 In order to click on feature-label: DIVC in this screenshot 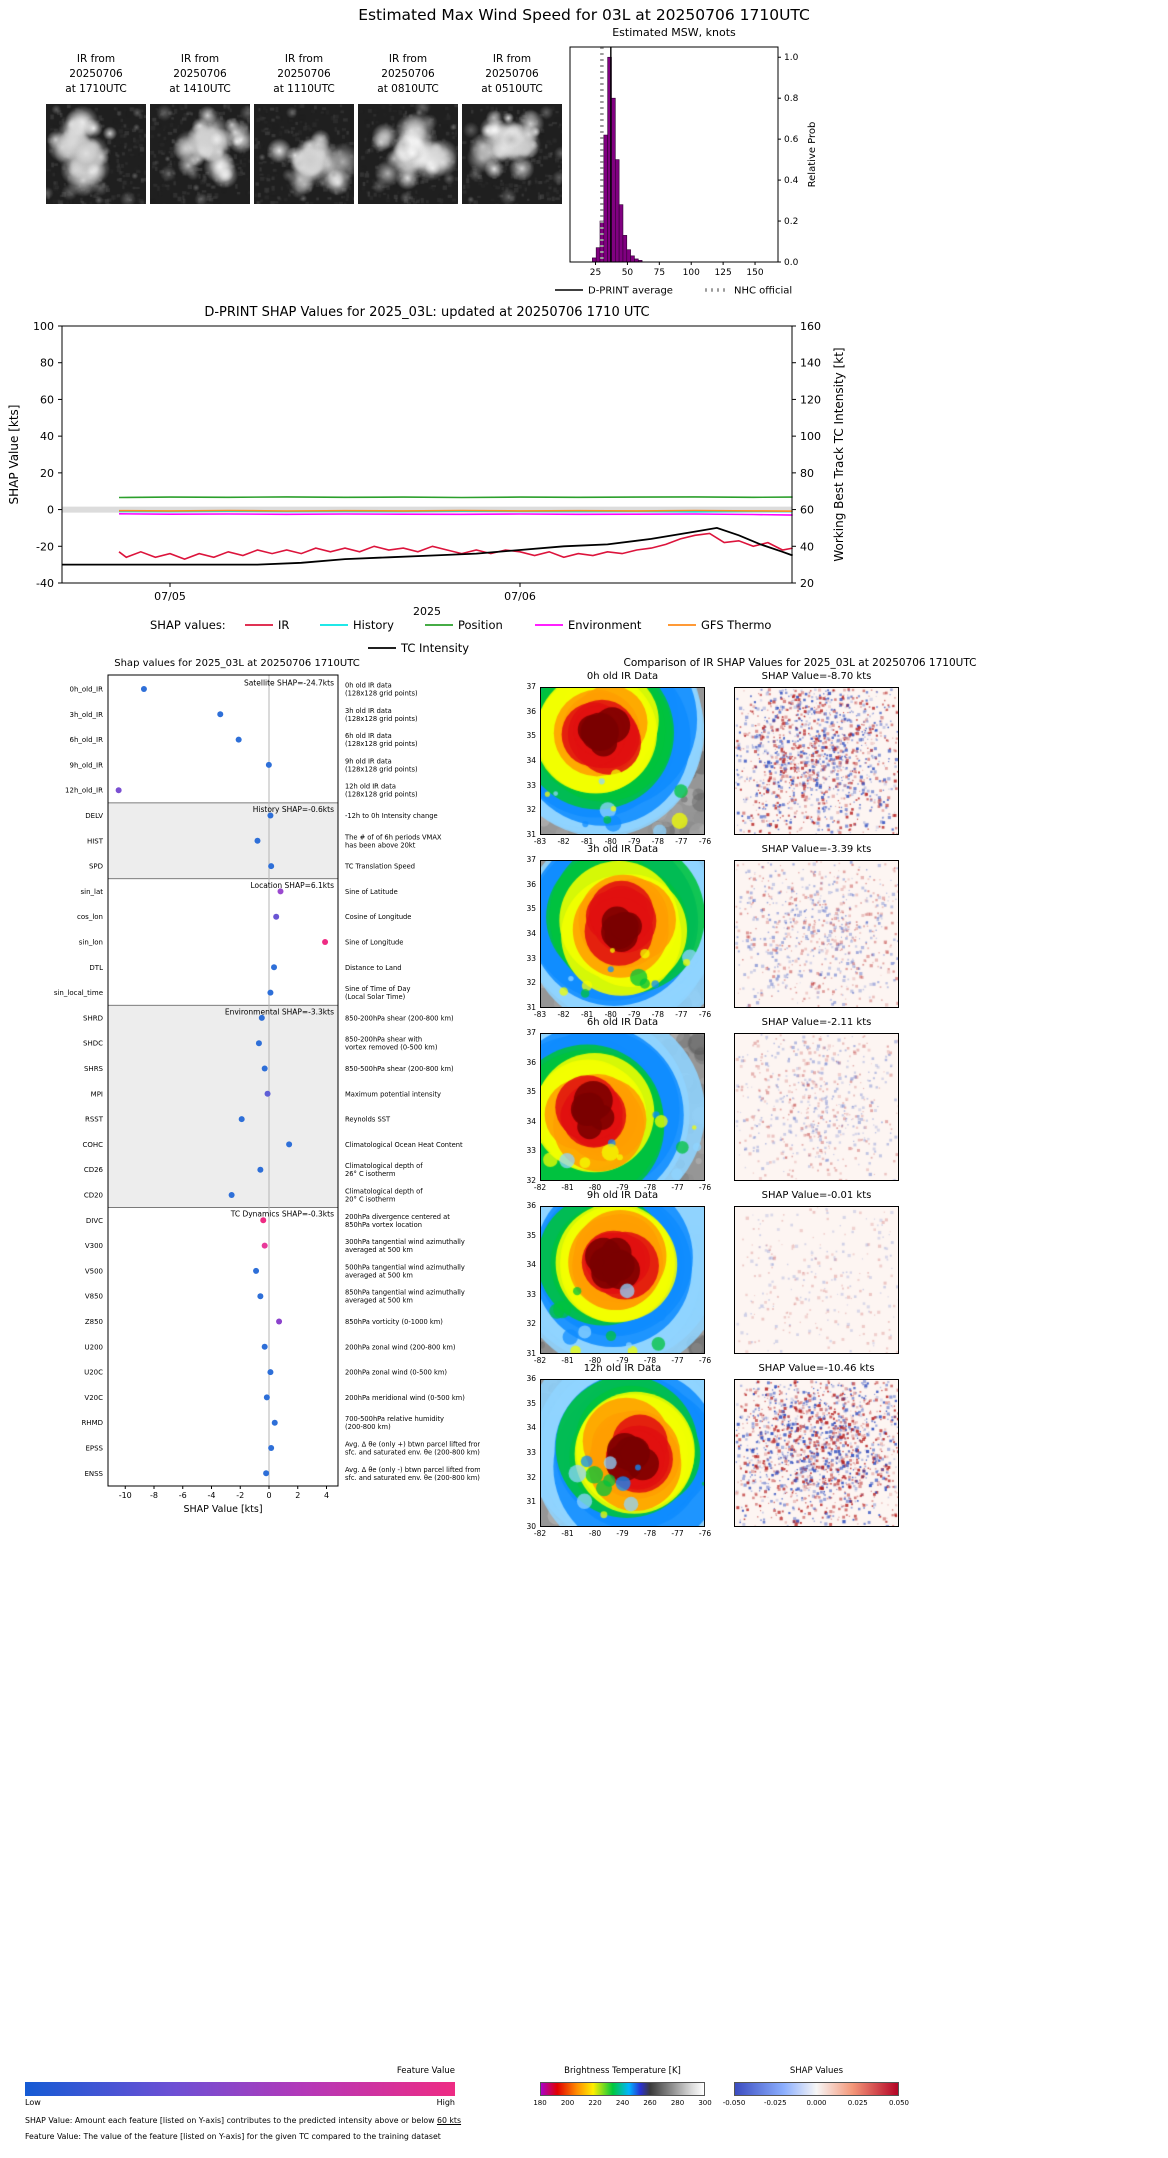, I will do `click(94, 1221)`.